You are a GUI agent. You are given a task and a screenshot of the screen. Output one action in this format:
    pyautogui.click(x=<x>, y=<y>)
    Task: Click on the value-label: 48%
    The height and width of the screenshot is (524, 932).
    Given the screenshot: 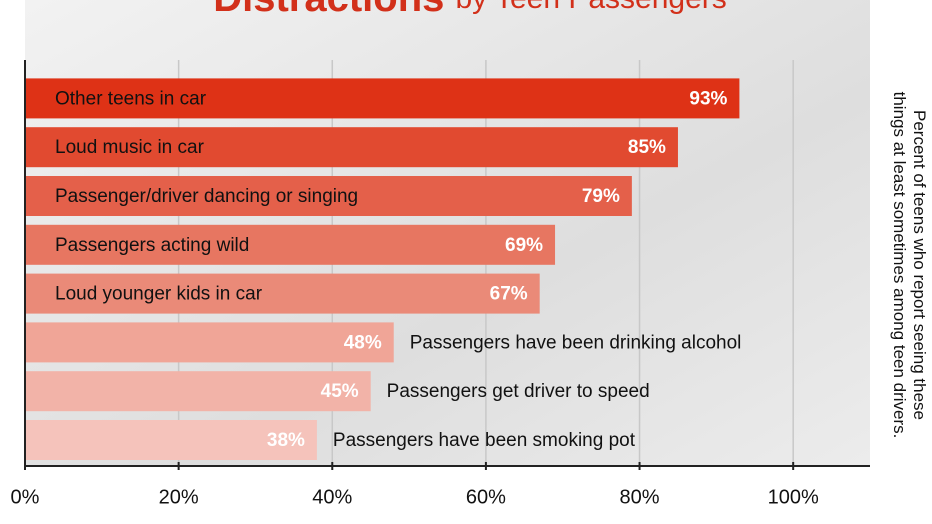 What is the action you would take?
    pyautogui.click(x=363, y=342)
    